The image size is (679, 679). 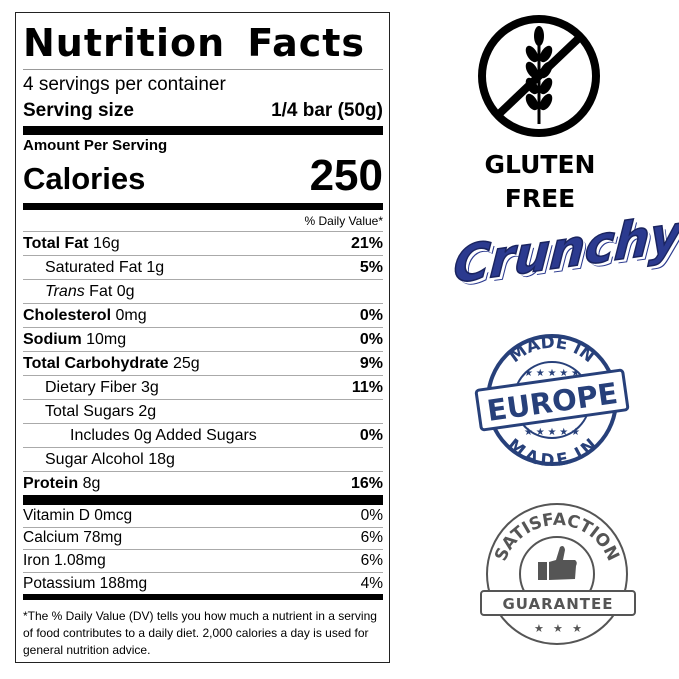 I want to click on nutrient-amount: 2g, so click(x=147, y=411).